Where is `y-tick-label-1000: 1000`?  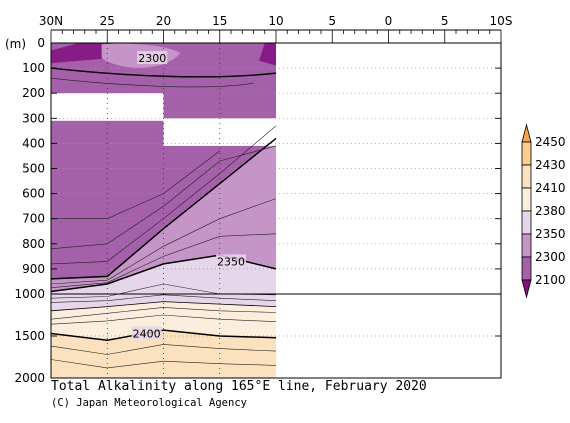
y-tick-label-1000: 1000 is located at coordinates (29, 294).